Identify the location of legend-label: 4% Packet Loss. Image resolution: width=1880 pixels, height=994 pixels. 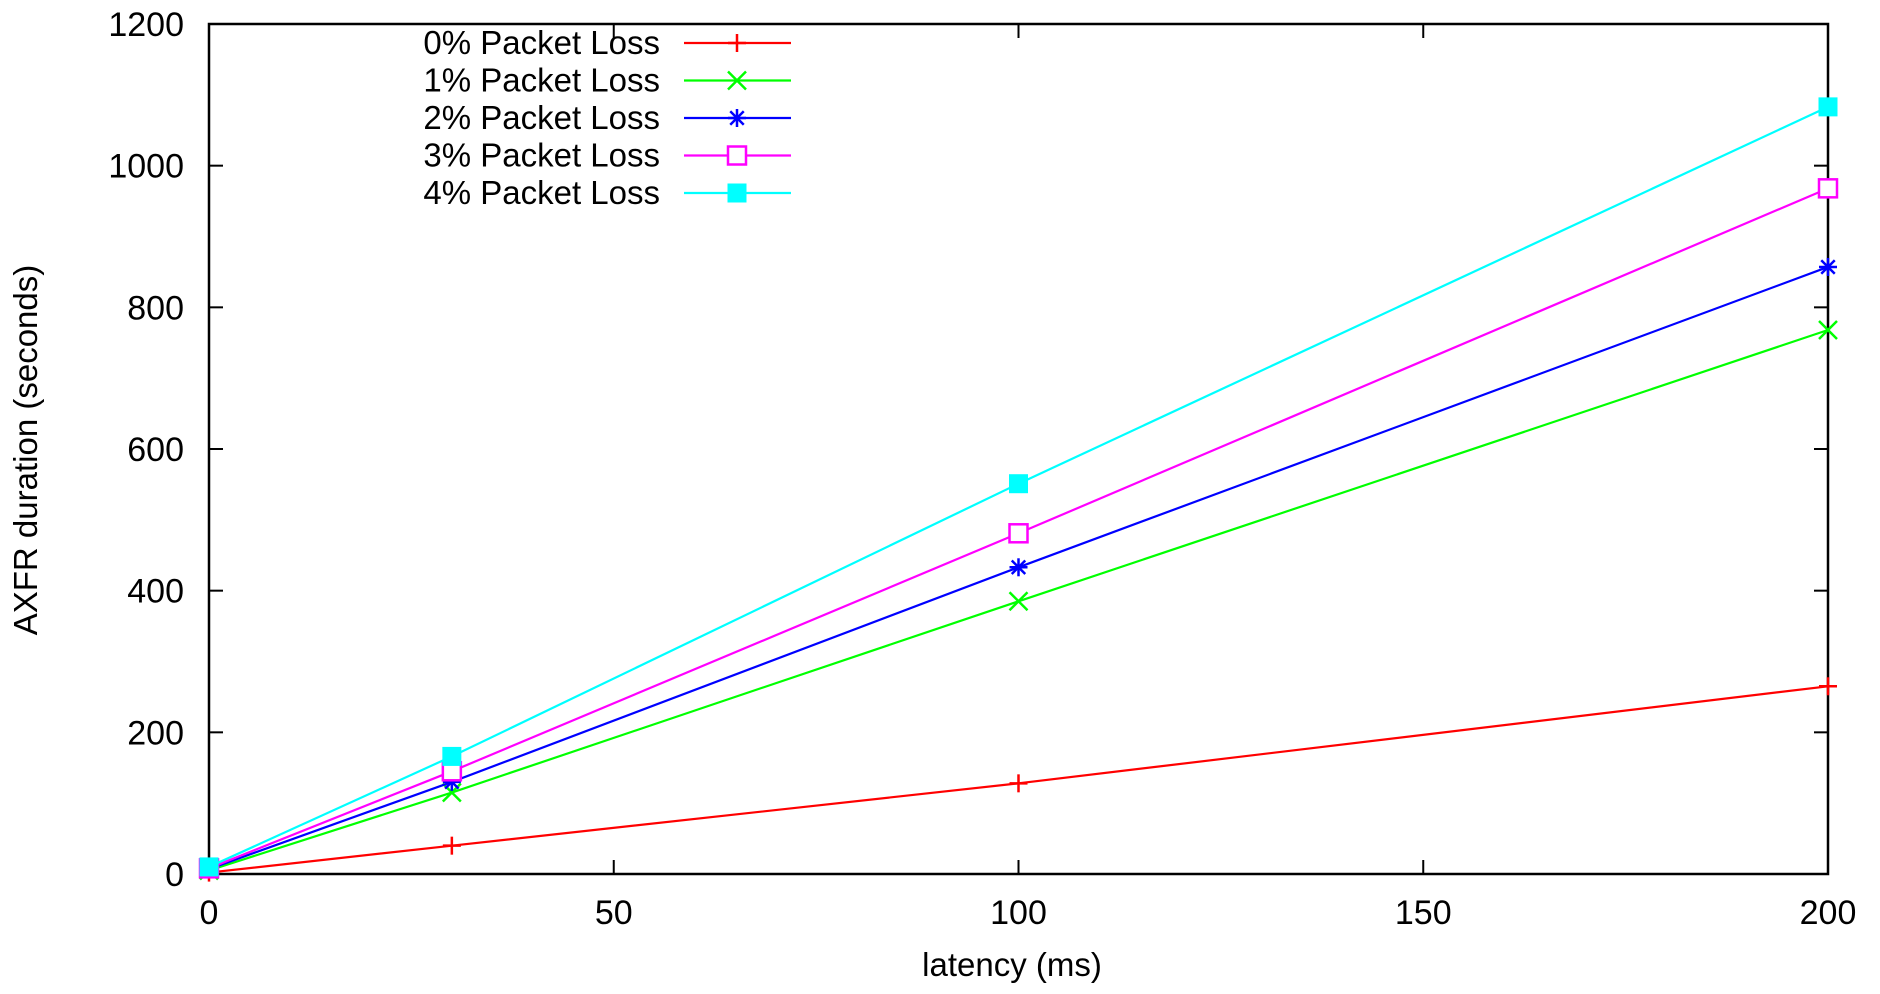
(541, 192).